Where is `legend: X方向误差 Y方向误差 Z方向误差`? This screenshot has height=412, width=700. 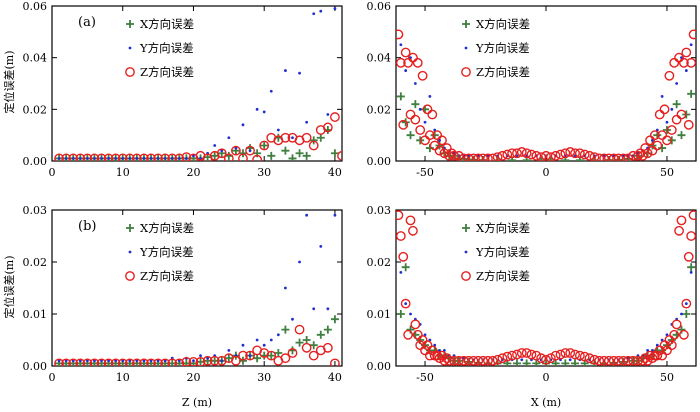
legend: X方向误差 Y方向误差 Z方向误差 is located at coordinates (159, 48).